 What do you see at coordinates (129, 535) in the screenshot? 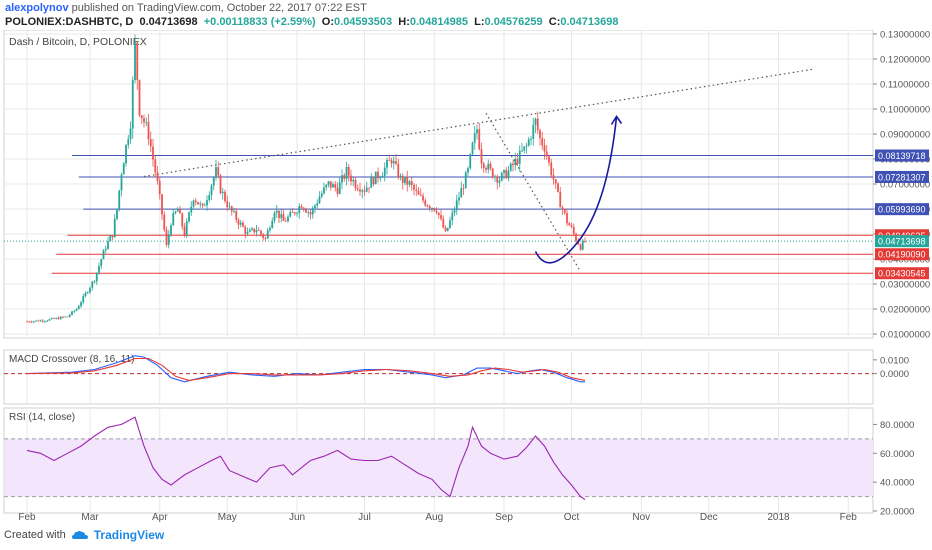
I see `tradingview-brand: TradingView` at bounding box center [129, 535].